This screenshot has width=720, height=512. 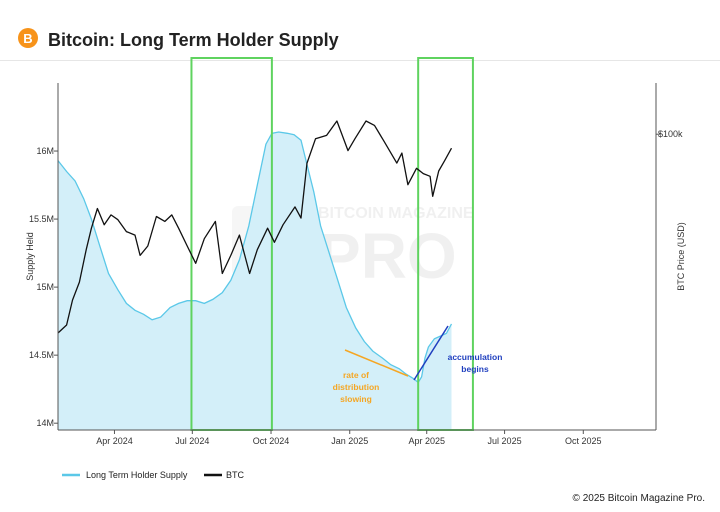 I want to click on annotation-accumulation-begins-line: accumulation, so click(x=475, y=357).